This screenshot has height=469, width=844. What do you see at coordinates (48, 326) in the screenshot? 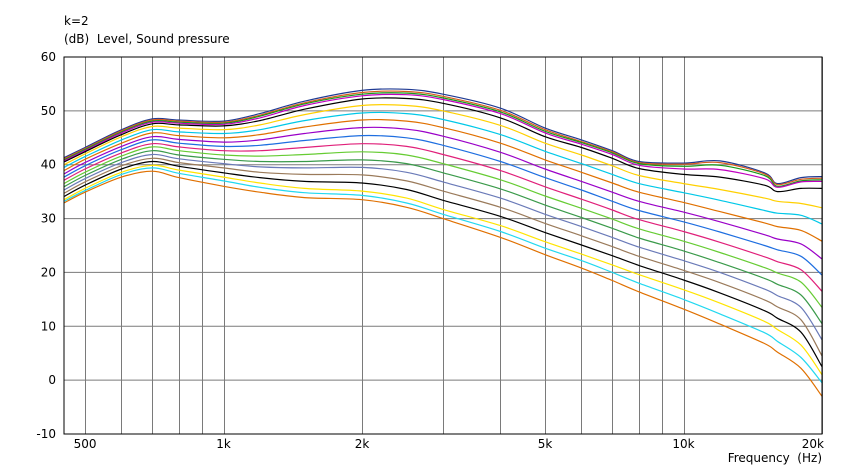
I see `y-tick-label: 10` at bounding box center [48, 326].